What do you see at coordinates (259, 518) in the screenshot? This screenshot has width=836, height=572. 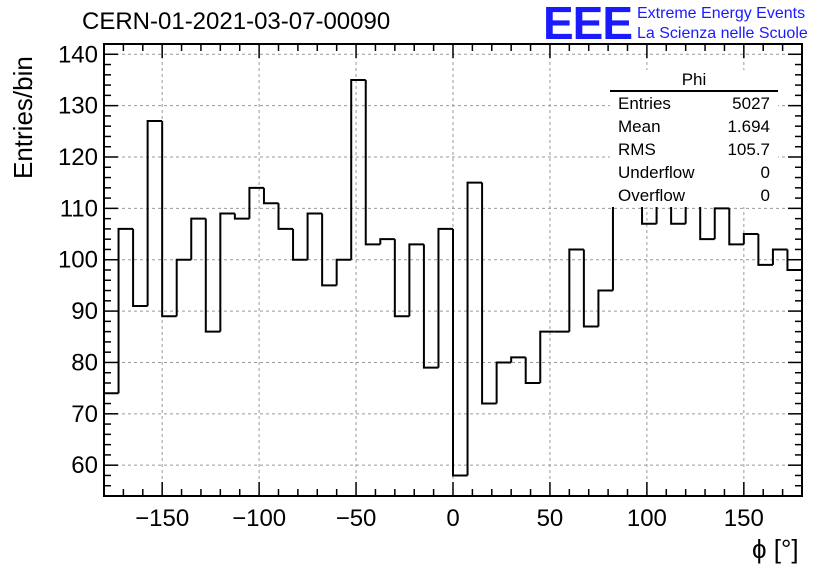 I see `x-tick-label: −100` at bounding box center [259, 518].